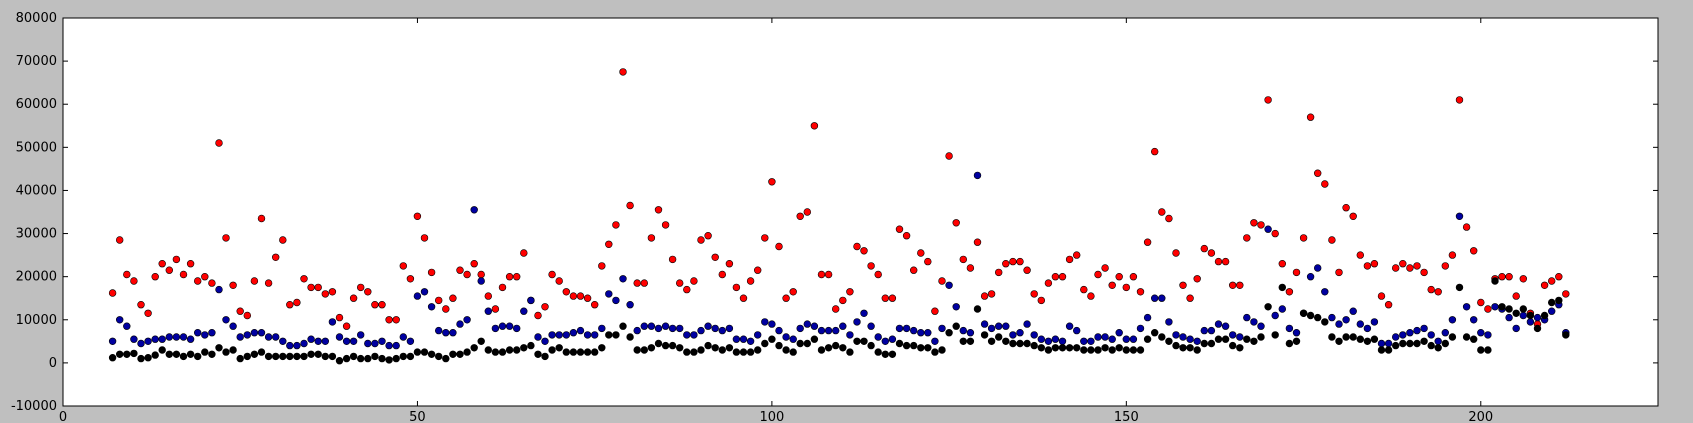 The width and height of the screenshot is (1693, 423). Describe the element at coordinates (1126, 416) in the screenshot. I see `x-tick-label: 150` at that location.